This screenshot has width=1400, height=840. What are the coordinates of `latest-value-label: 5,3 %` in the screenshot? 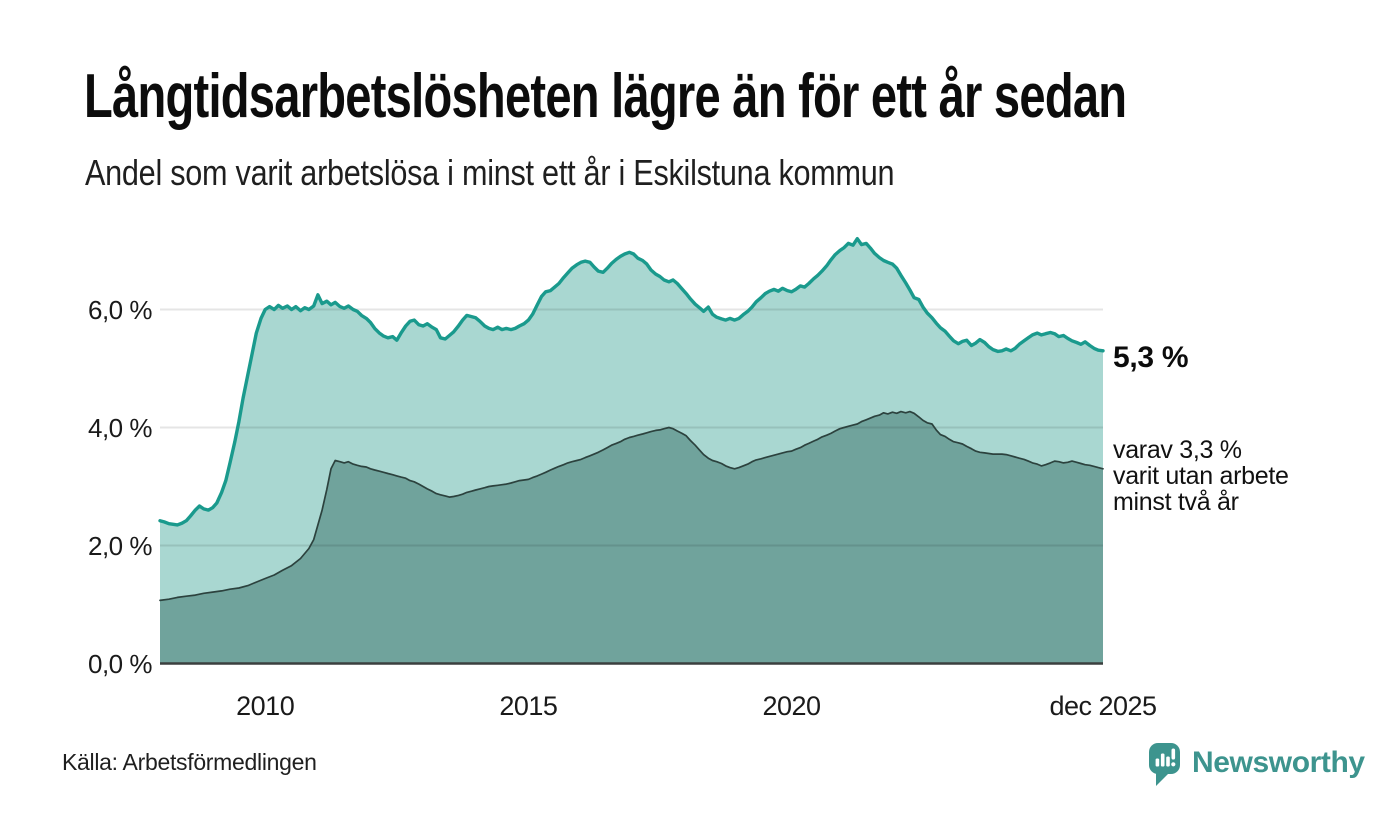 It's located at (1151, 357).